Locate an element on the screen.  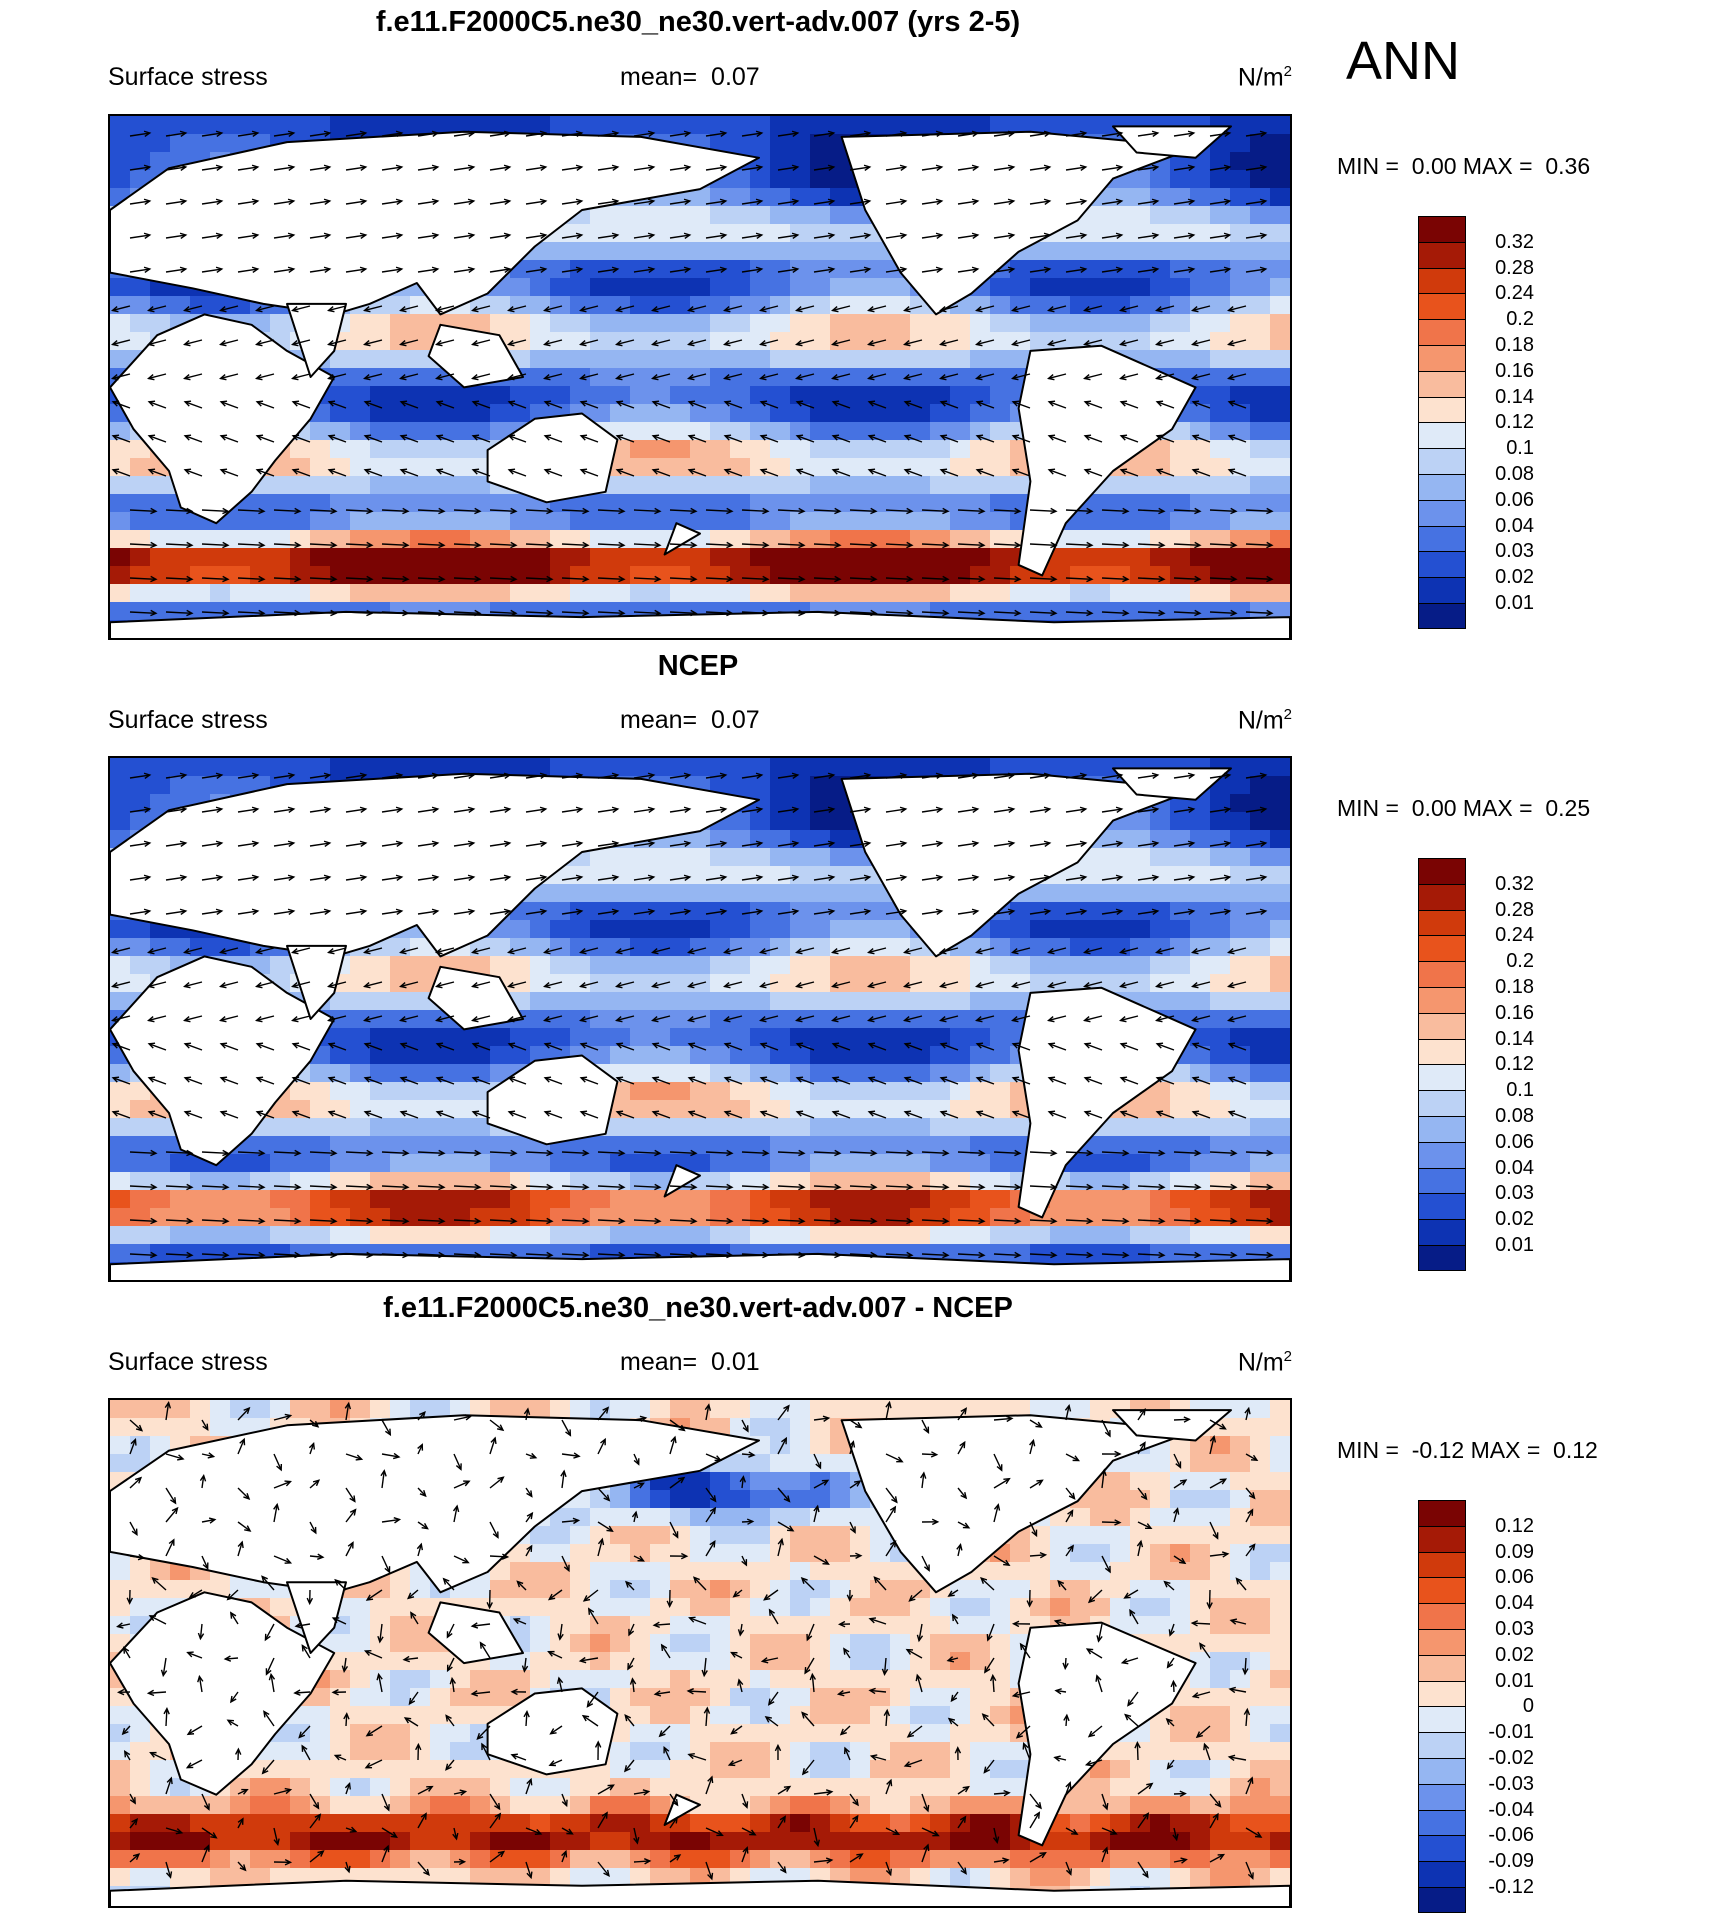
panel-2-mean-value: 0.07 is located at coordinates (735, 720).